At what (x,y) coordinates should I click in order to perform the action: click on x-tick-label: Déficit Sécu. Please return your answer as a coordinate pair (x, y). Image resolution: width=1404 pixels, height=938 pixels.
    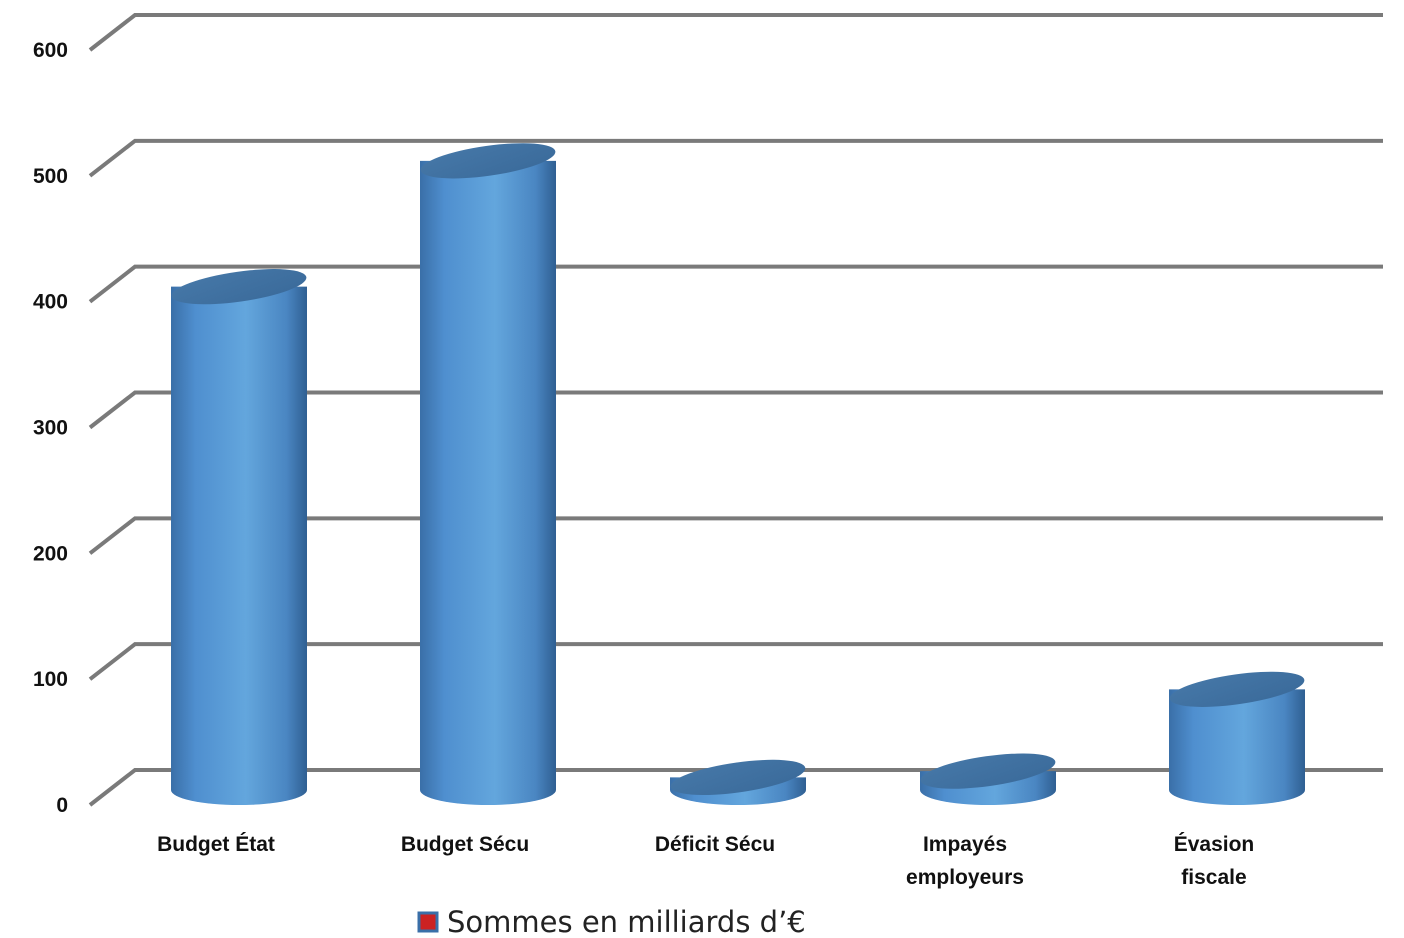
    Looking at the image, I should click on (715, 844).